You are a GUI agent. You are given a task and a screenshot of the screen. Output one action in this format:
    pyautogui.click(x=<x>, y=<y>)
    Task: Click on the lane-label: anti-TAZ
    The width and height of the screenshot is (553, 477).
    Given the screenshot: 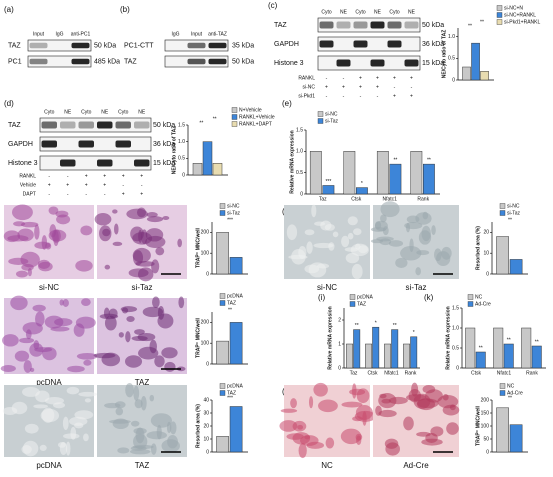 What is the action you would take?
    pyautogui.click(x=217, y=34)
    